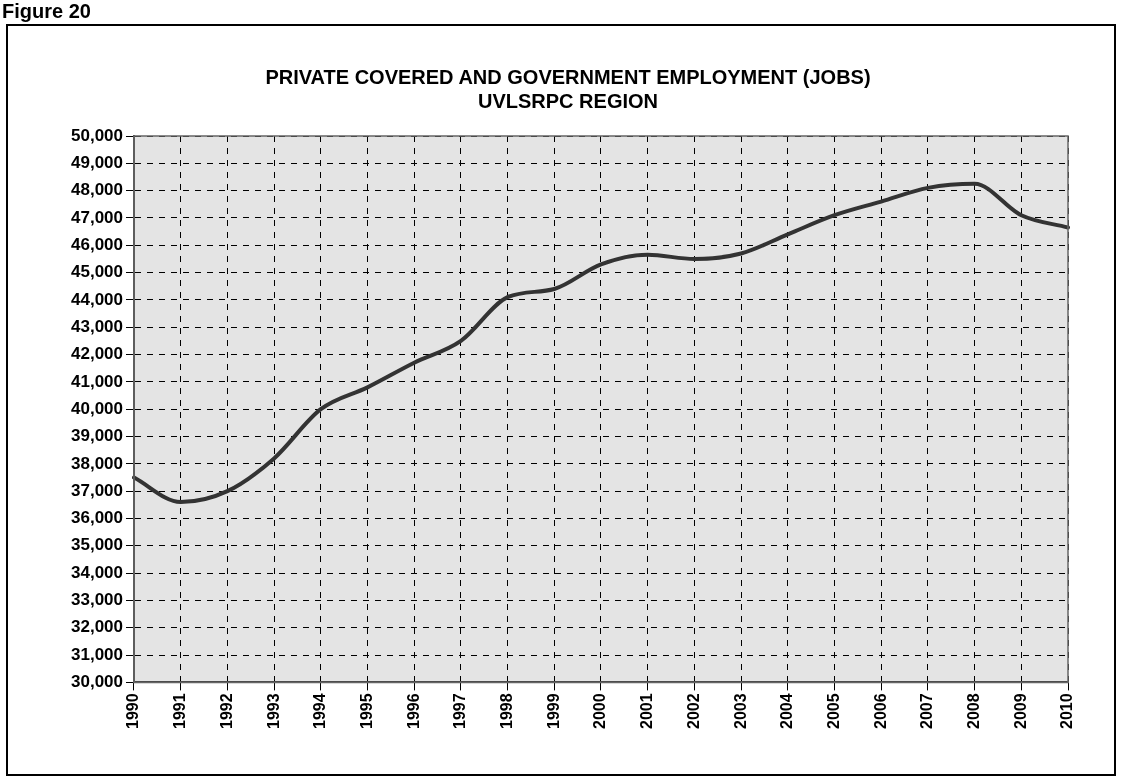 This screenshot has width=1121, height=780. Describe the element at coordinates (97, 490) in the screenshot. I see `y-tick-label: 37,000` at that location.